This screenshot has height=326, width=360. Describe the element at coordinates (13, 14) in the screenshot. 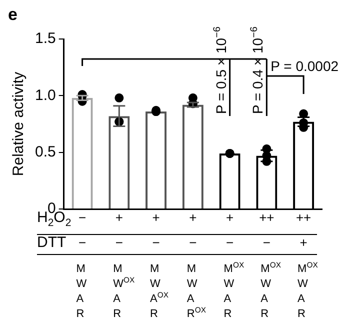

I see `chart-title: e` at that location.